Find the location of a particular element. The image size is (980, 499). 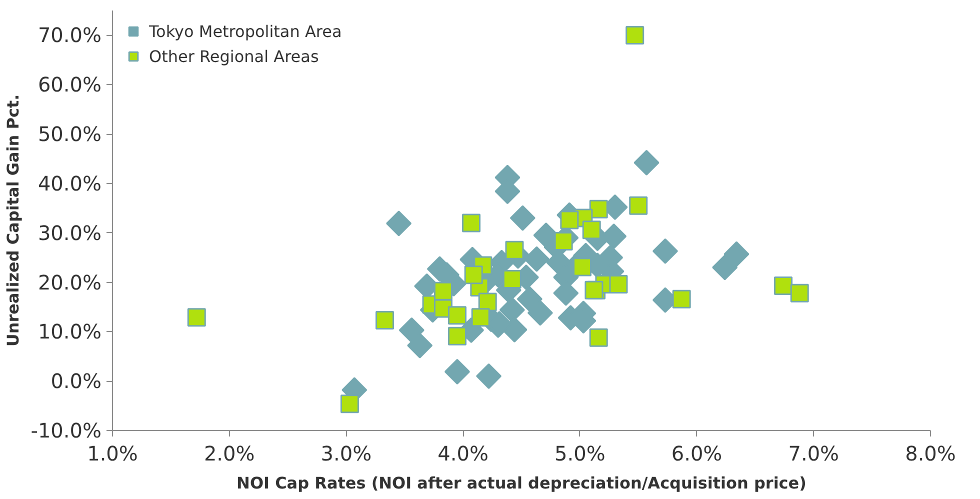

y-tick-label: 30.0% is located at coordinates (70, 232).